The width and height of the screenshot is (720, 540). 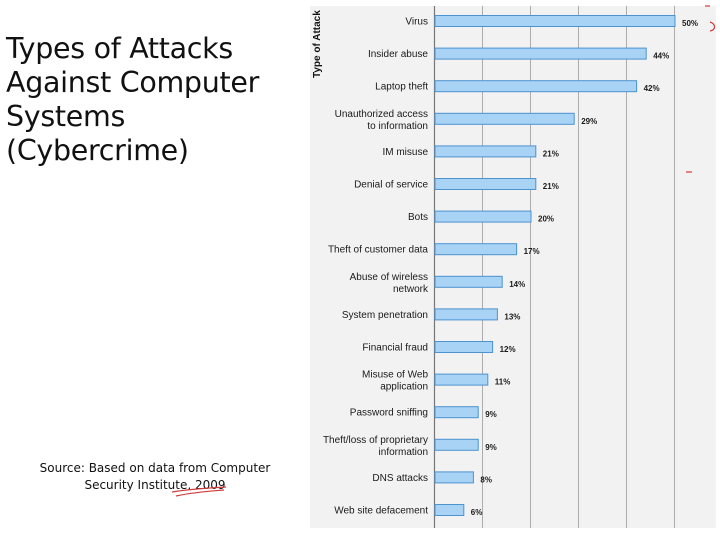 What do you see at coordinates (395, 381) in the screenshot?
I see `category-label: Misuse of Web application` at bounding box center [395, 381].